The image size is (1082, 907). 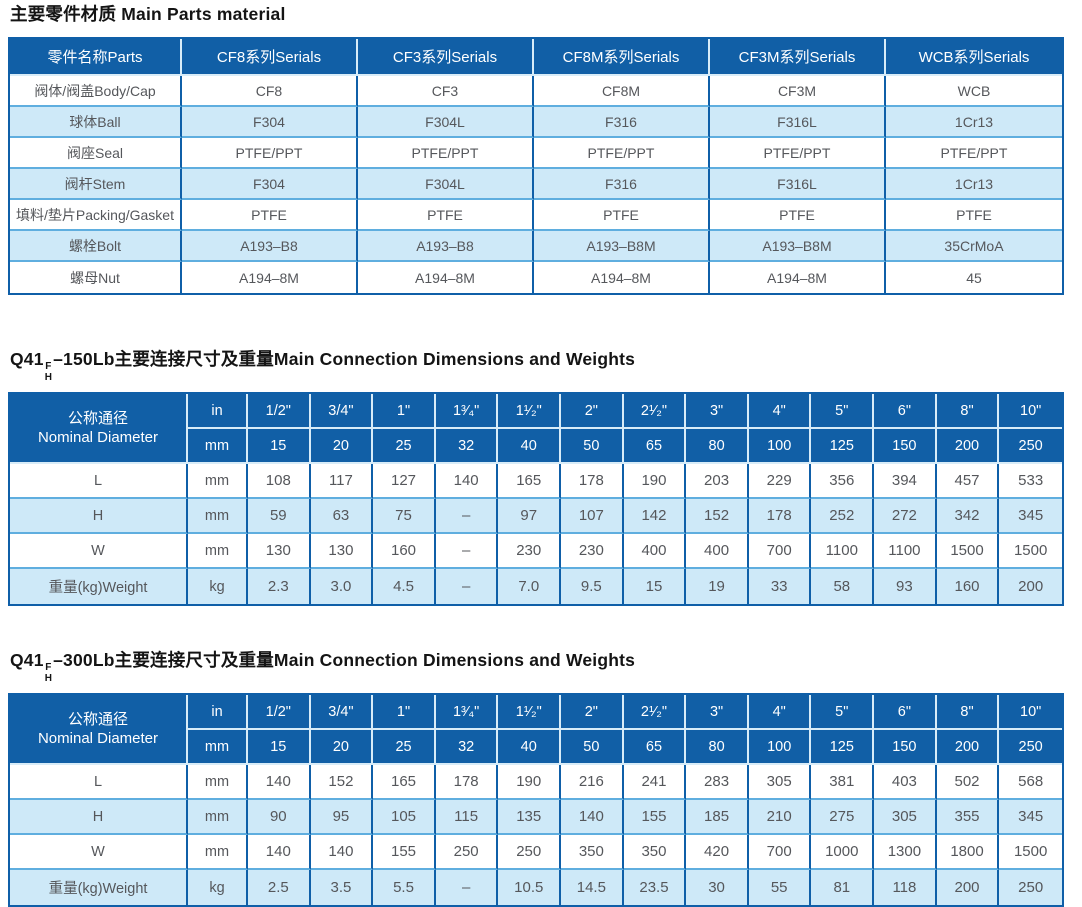 I want to click on dimension-cell: 93, so click(x=905, y=586).